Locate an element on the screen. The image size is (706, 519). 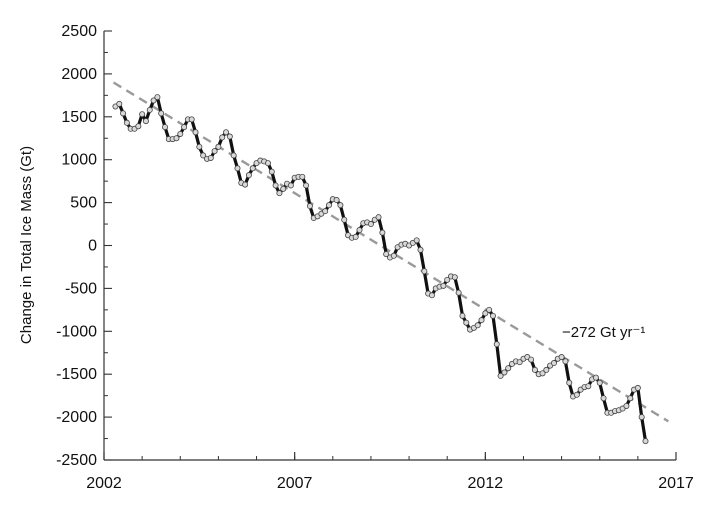
y-tick-label: -1500 is located at coordinates (76, 374).